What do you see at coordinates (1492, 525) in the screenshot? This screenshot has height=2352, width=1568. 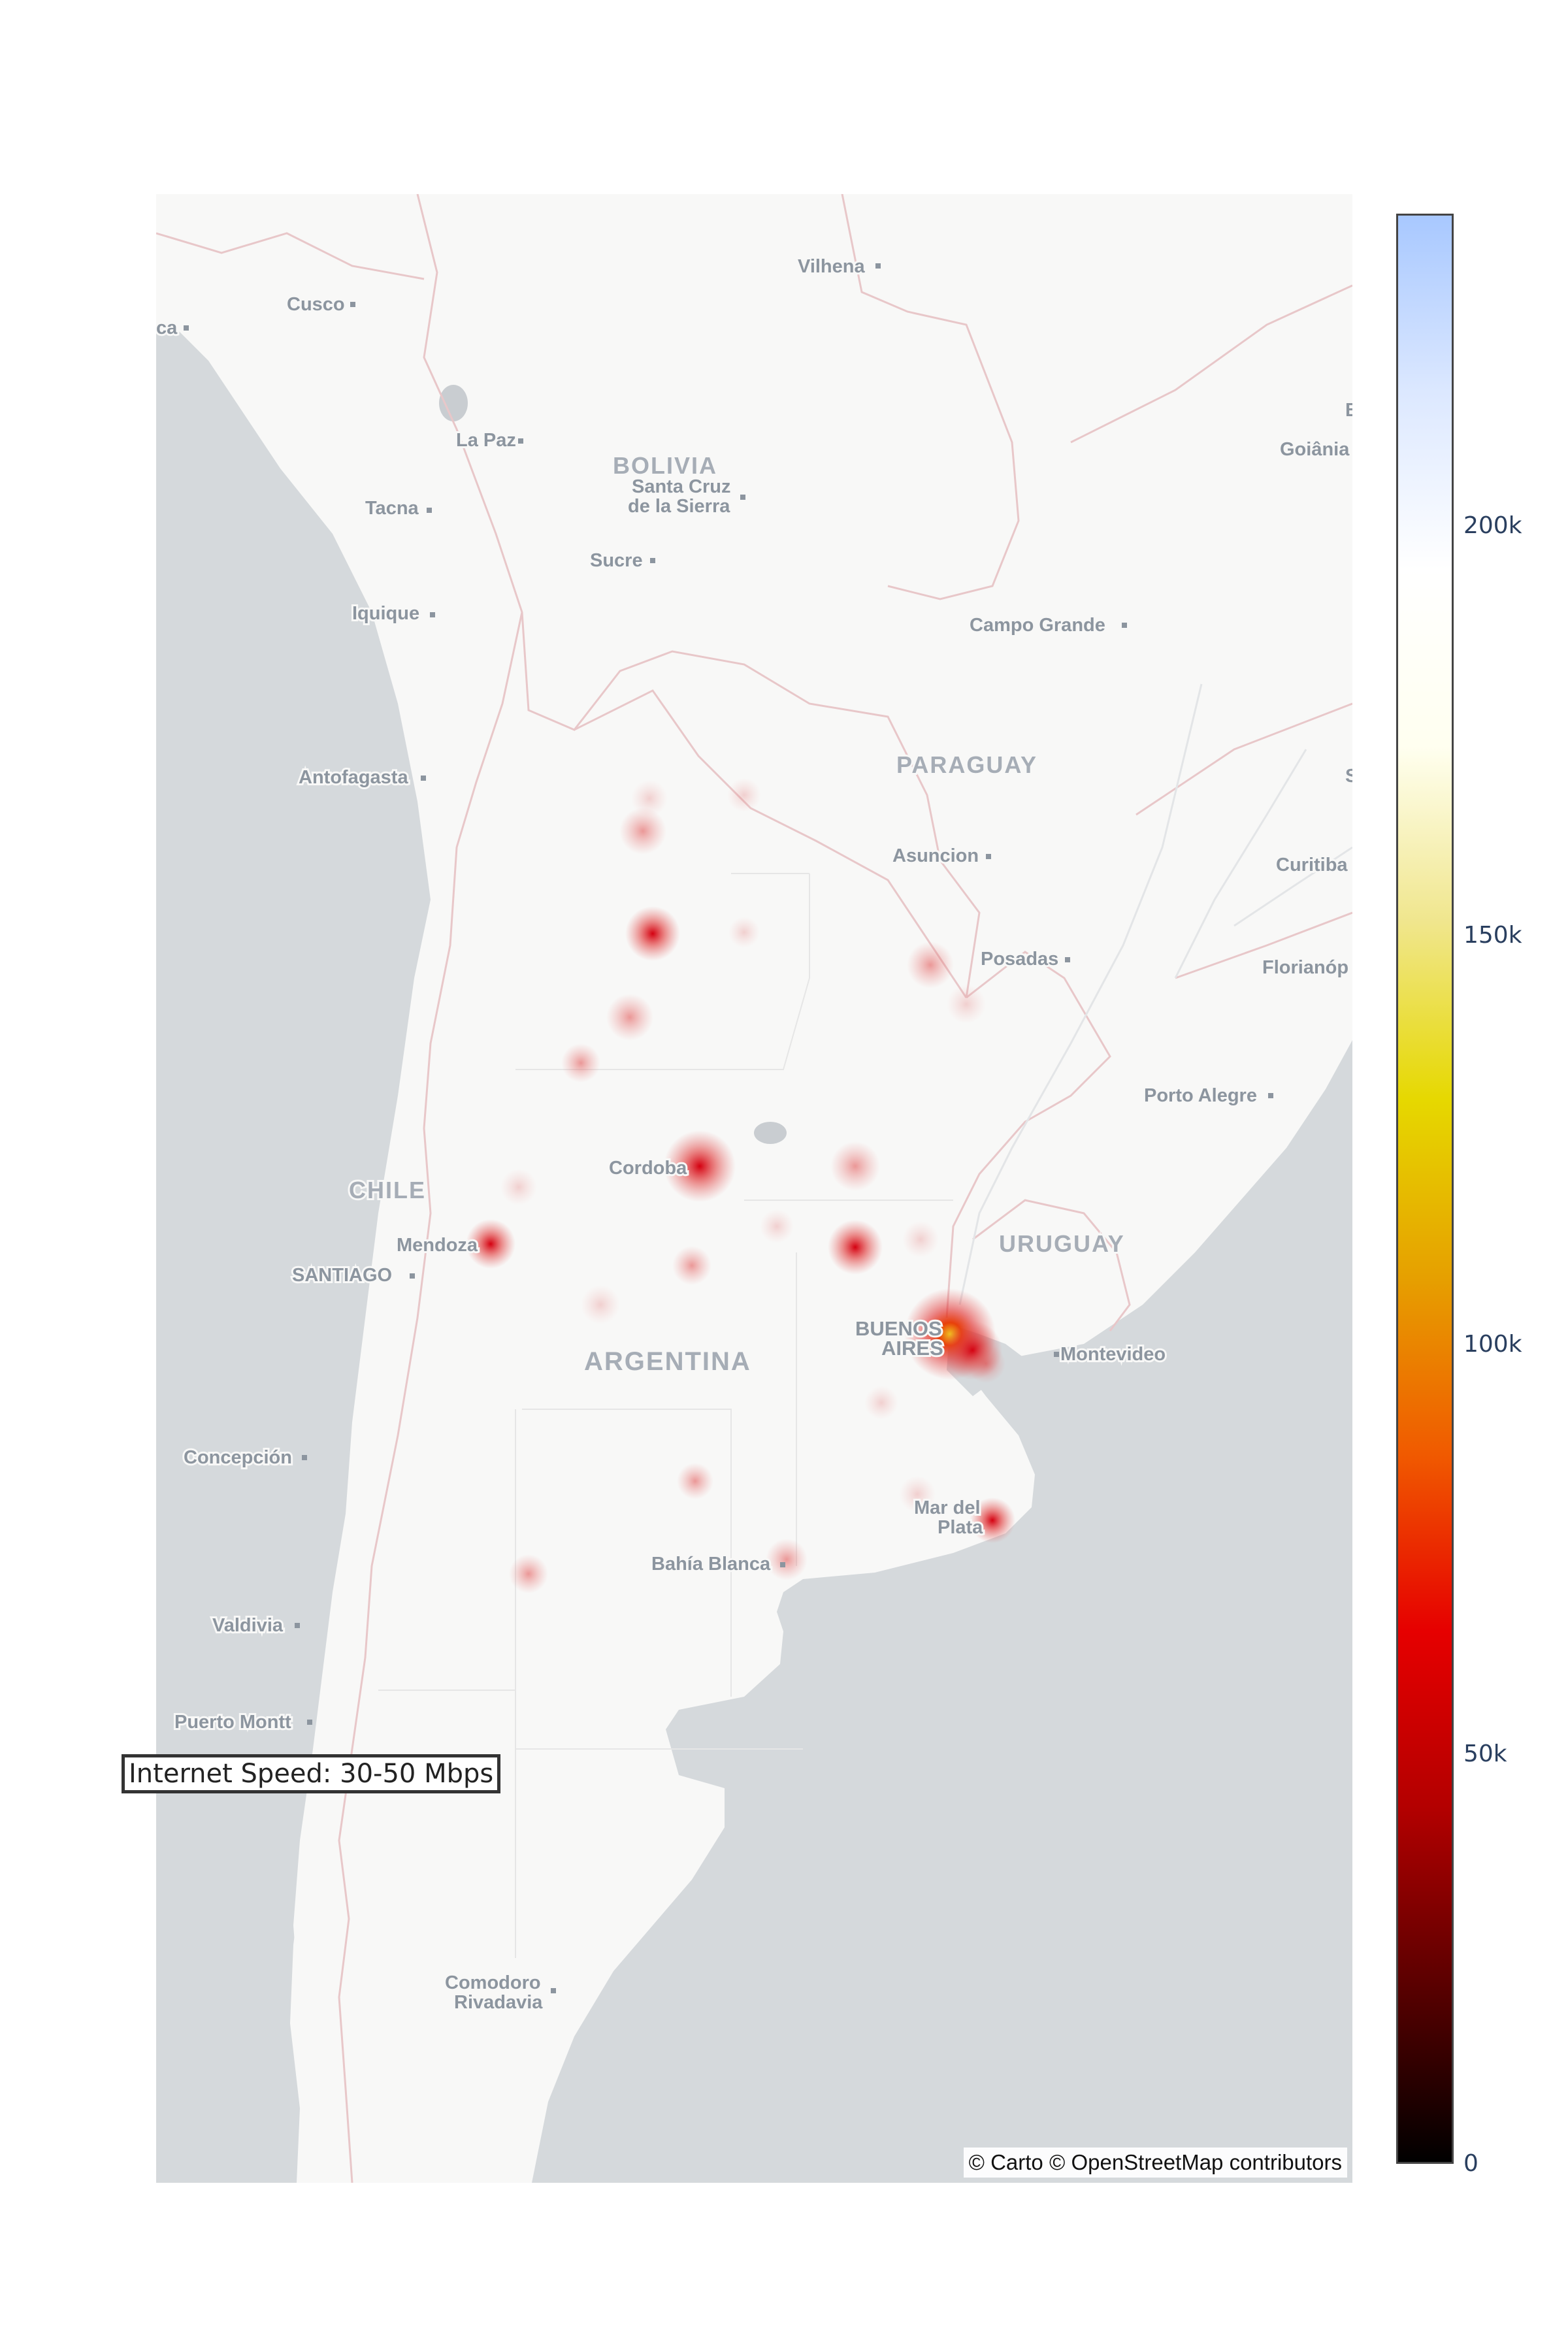 I see `colorbar-tick-200k: 200k` at bounding box center [1492, 525].